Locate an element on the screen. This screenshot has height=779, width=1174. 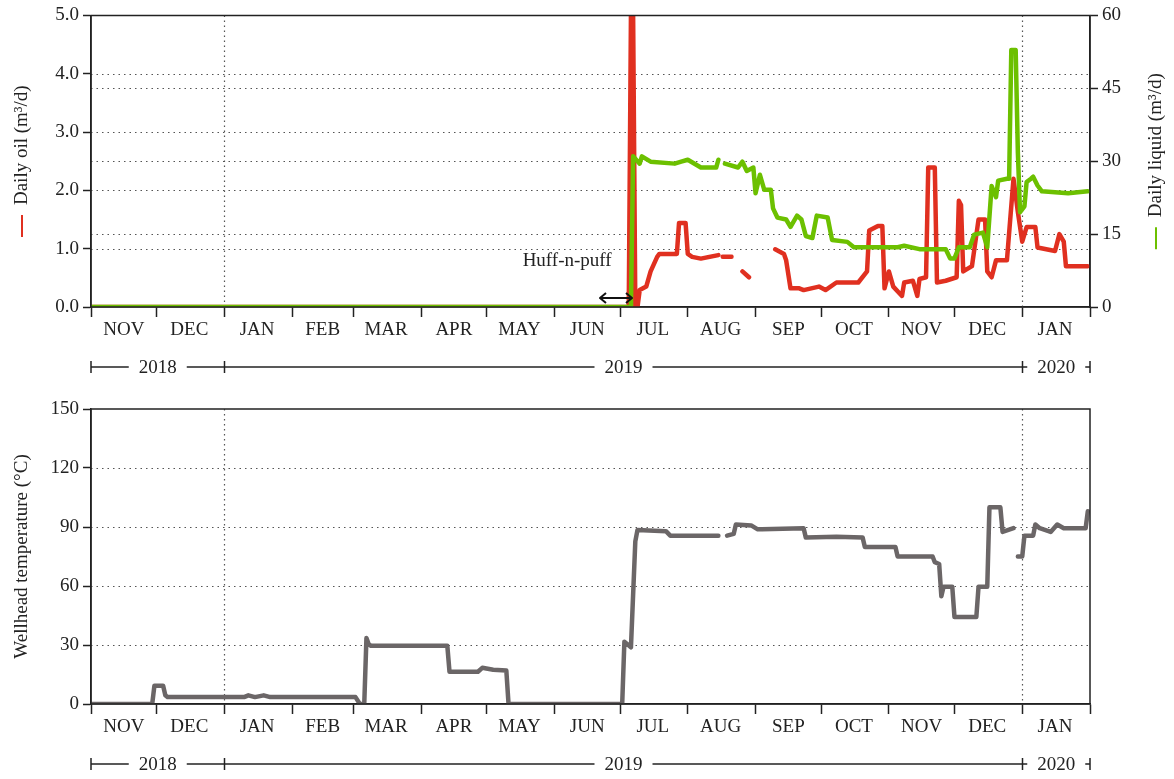
y-tick-label: 0 is located at coordinates (74, 702).